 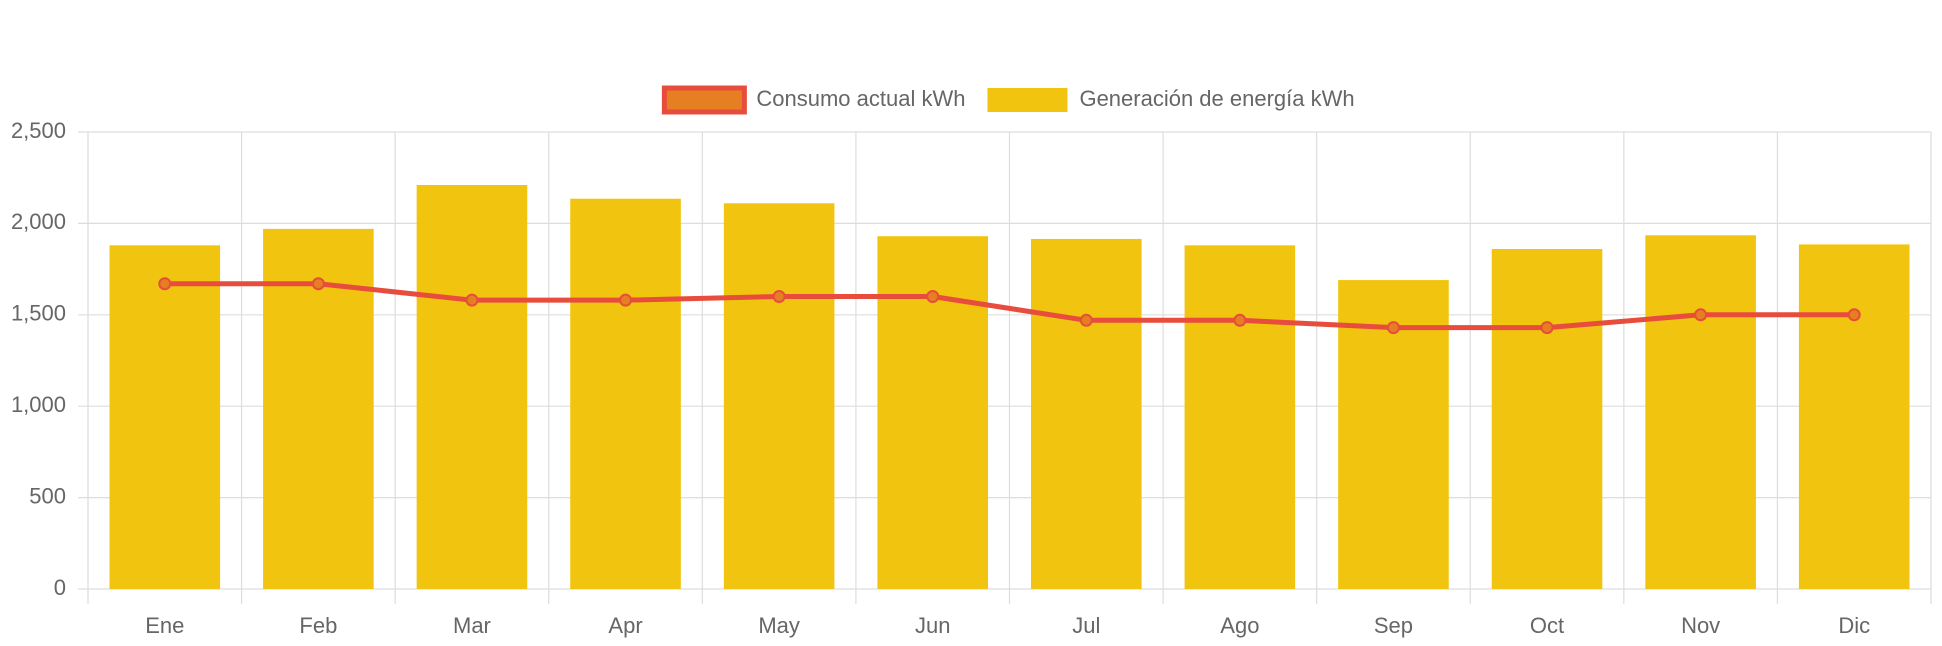 I want to click on y-tick-label: 2,000, so click(x=38, y=221).